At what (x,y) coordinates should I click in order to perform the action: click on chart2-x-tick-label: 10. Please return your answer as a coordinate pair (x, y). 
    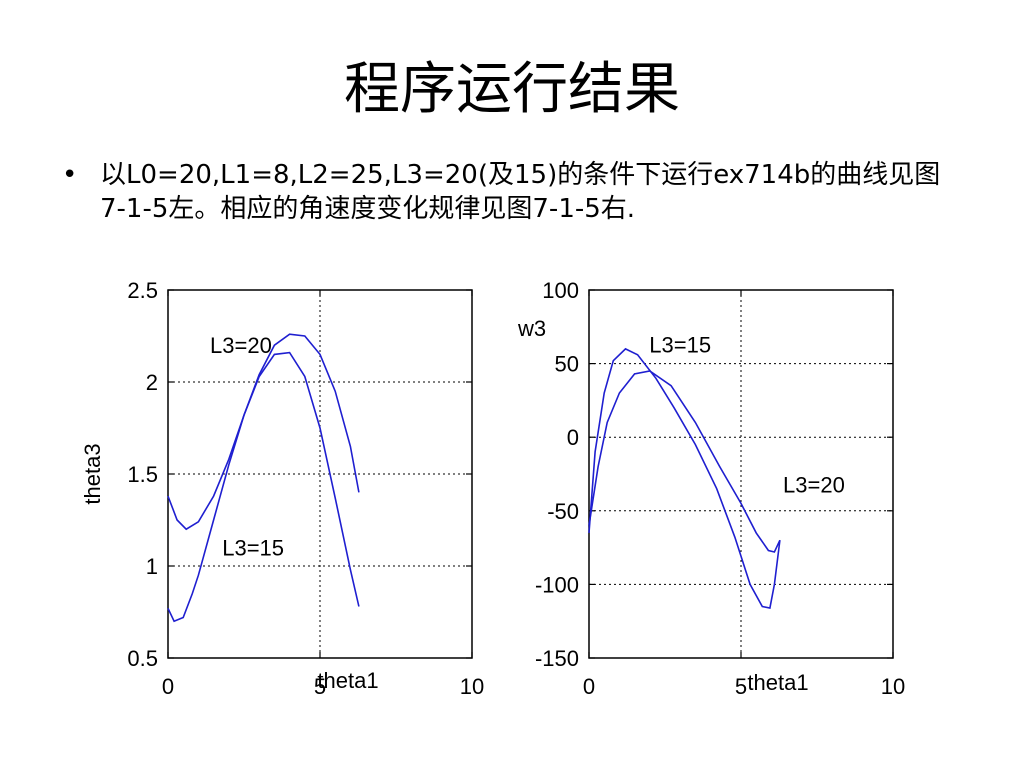
    Looking at the image, I should click on (893, 686).